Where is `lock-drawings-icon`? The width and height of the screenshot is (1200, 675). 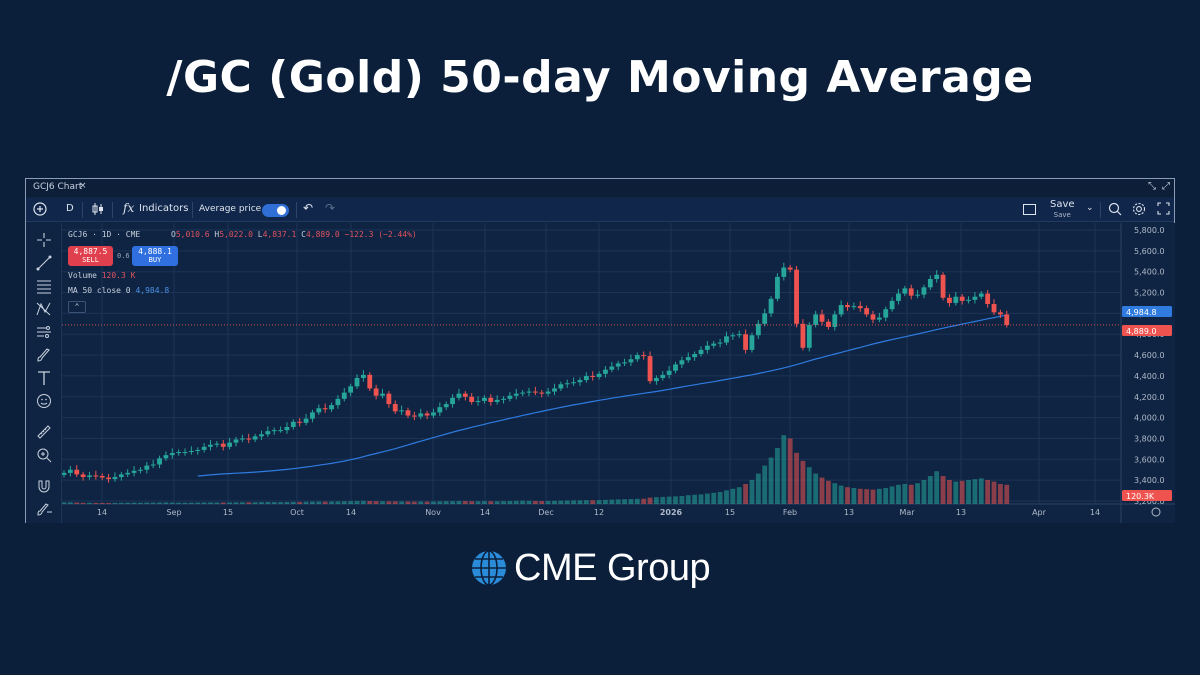
lock-drawings-icon is located at coordinates (44, 509).